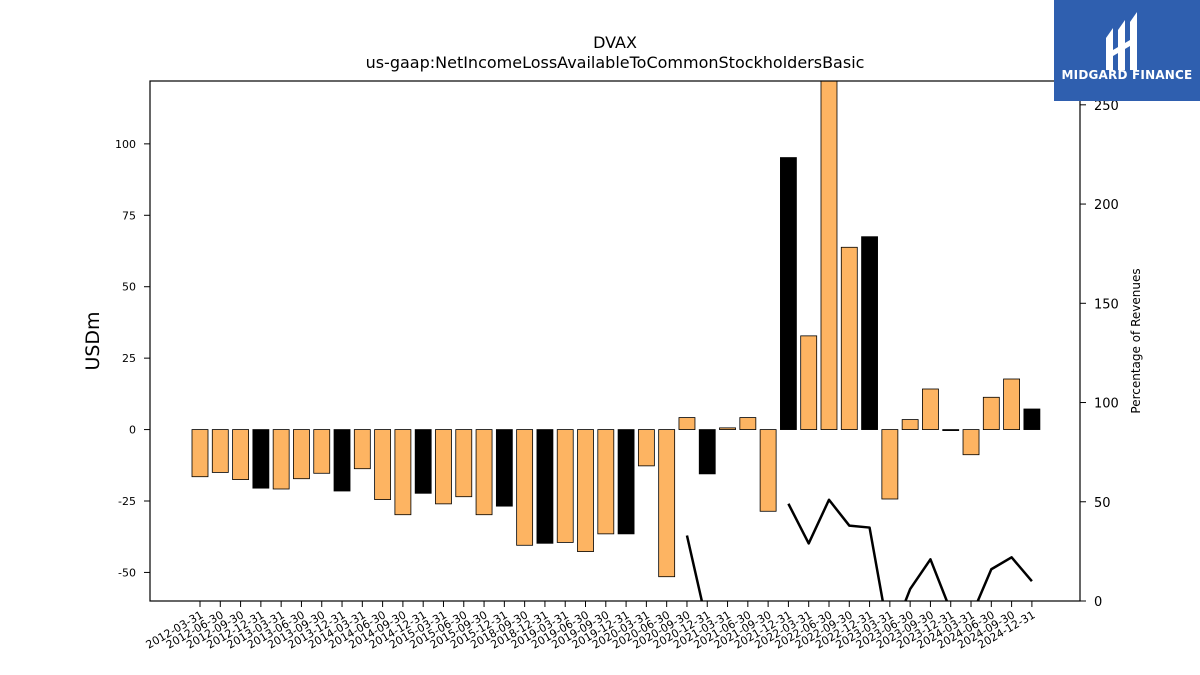  What do you see at coordinates (129, 287) in the screenshot?
I see `y-tick-label: 50` at bounding box center [129, 287].